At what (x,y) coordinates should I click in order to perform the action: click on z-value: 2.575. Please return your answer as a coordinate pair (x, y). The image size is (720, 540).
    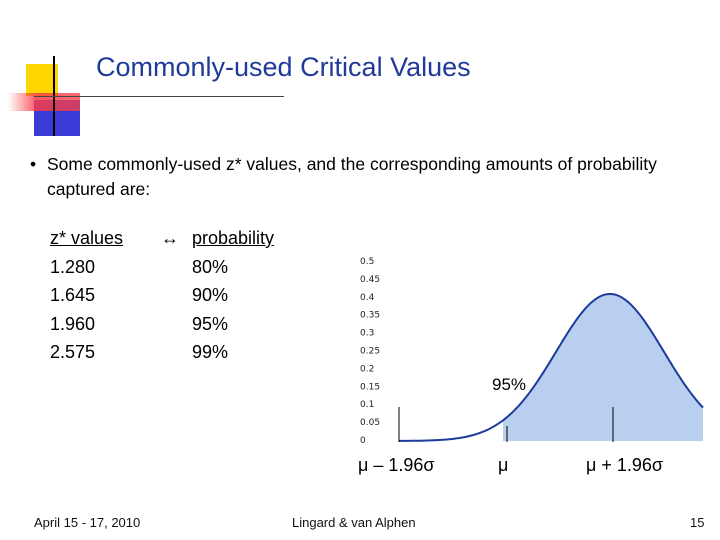
    Looking at the image, I should click on (73, 352).